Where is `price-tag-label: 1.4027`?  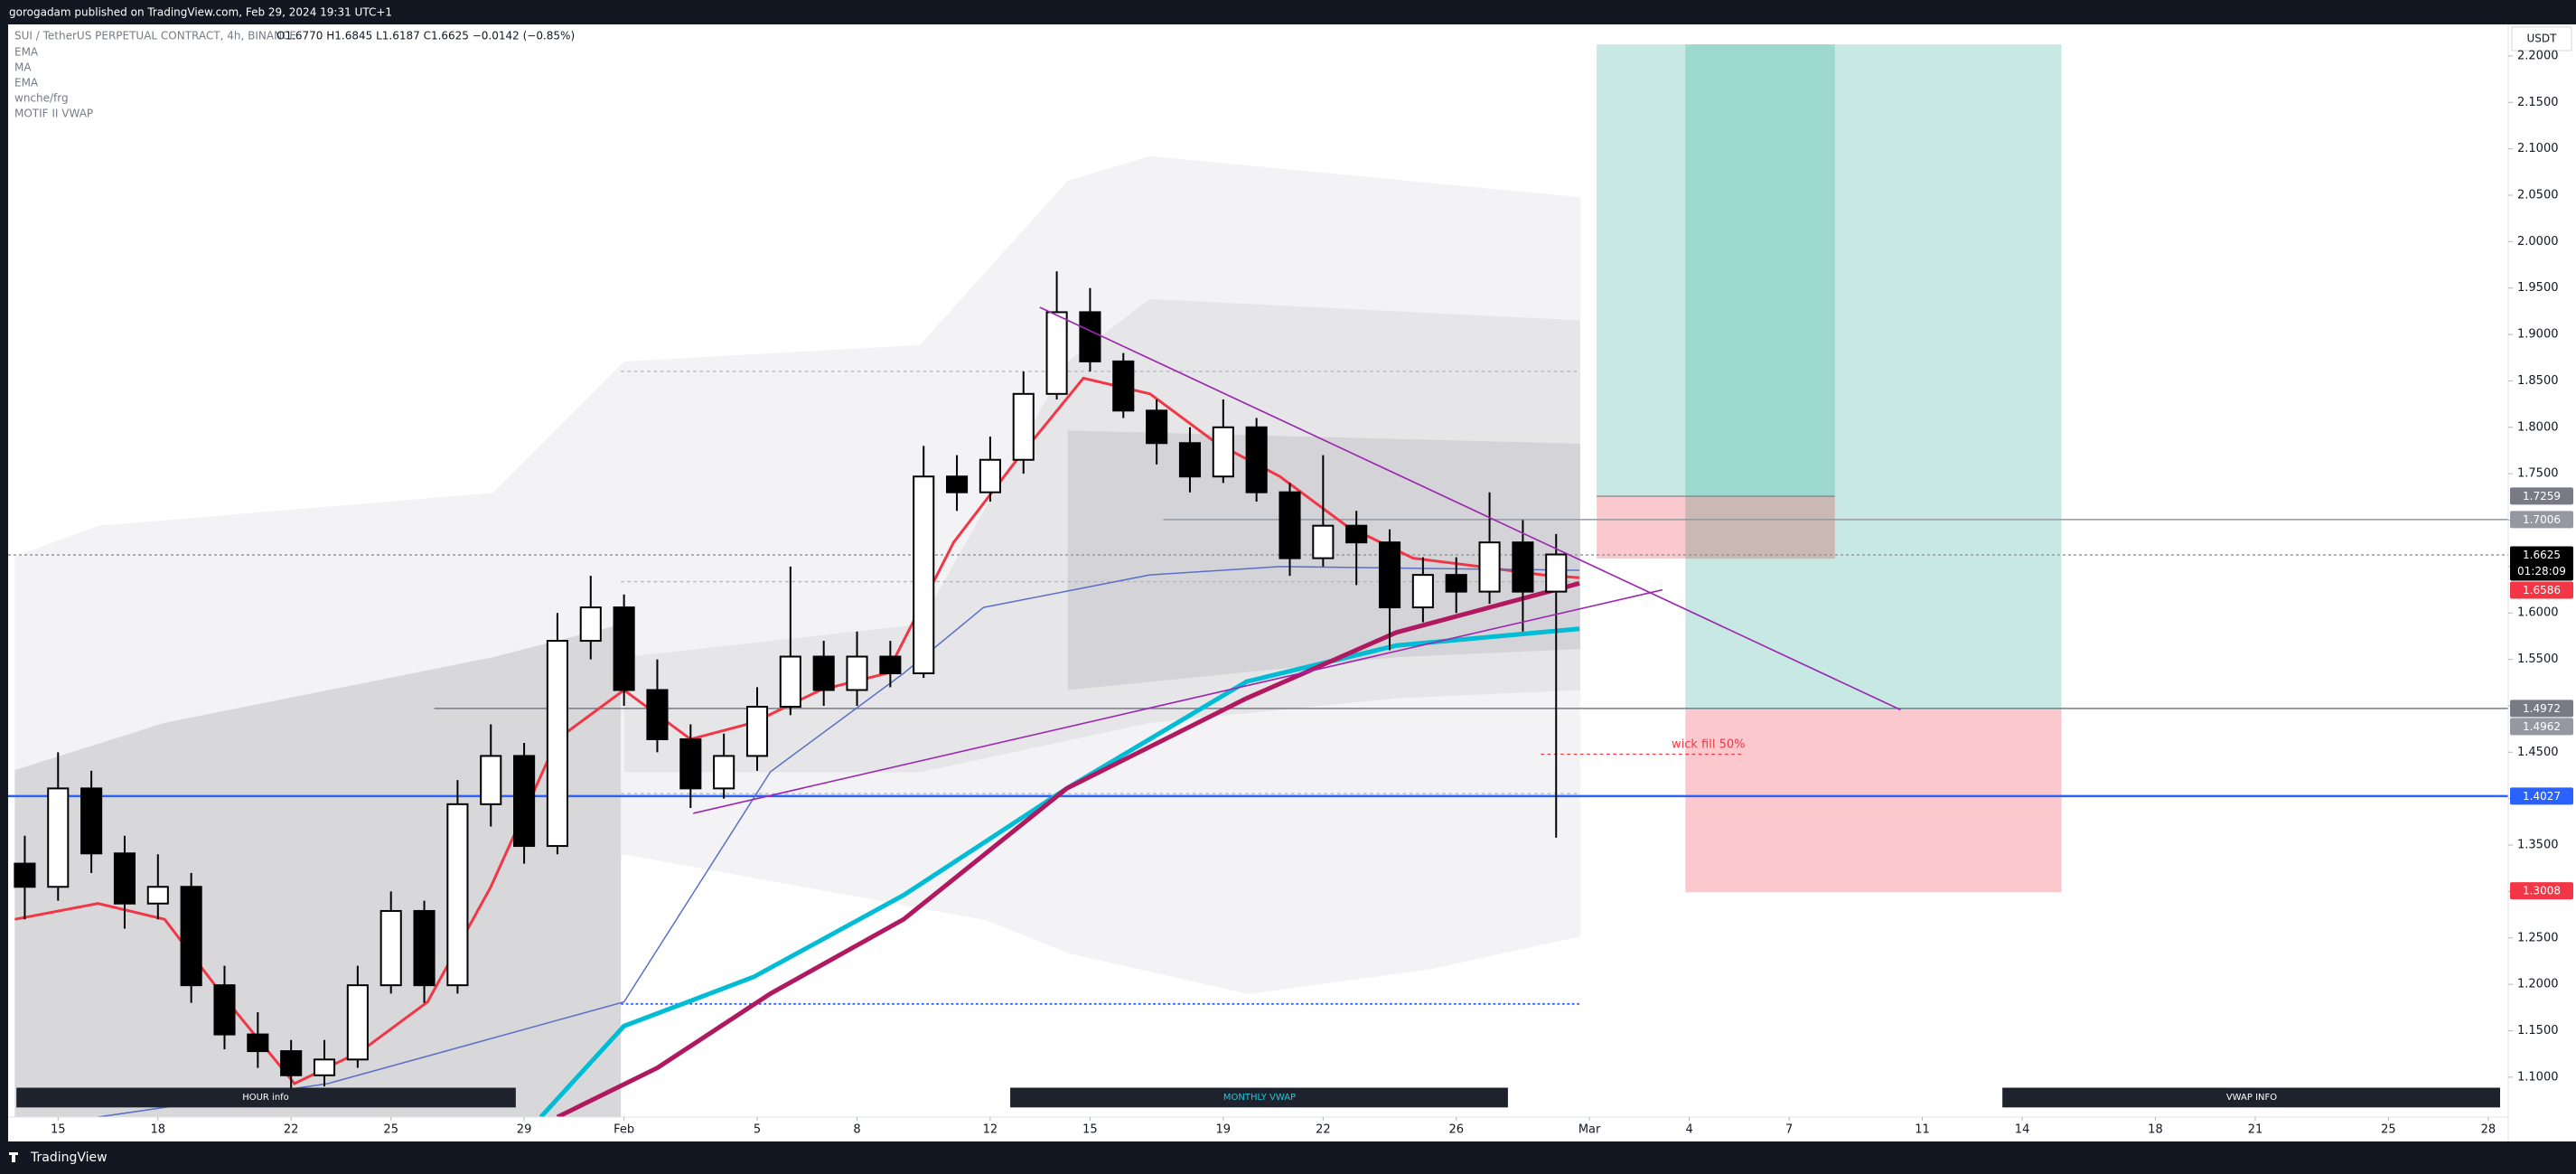
price-tag-label: 1.4027 is located at coordinates (2542, 796).